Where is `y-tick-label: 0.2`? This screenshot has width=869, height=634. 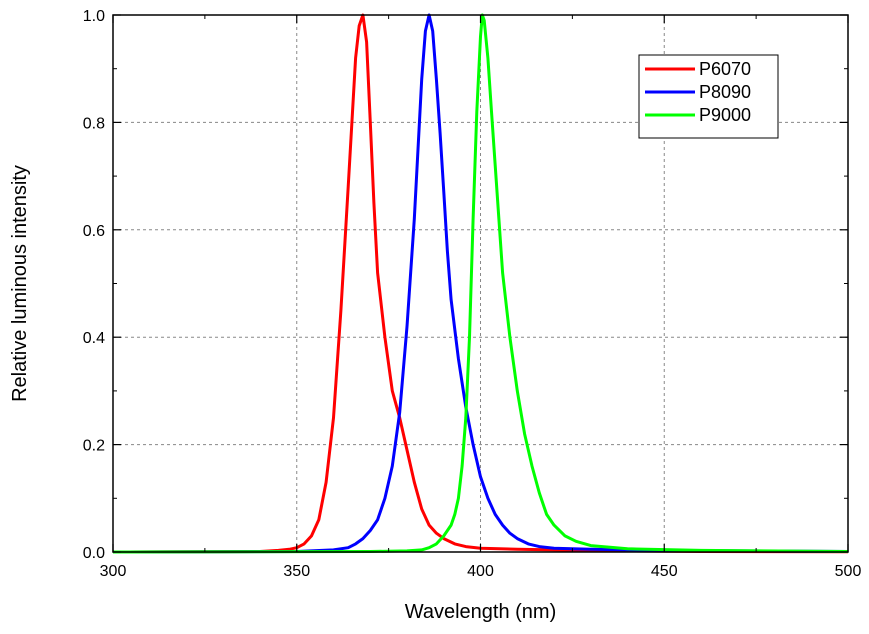
y-tick-label: 0.2 is located at coordinates (94, 446).